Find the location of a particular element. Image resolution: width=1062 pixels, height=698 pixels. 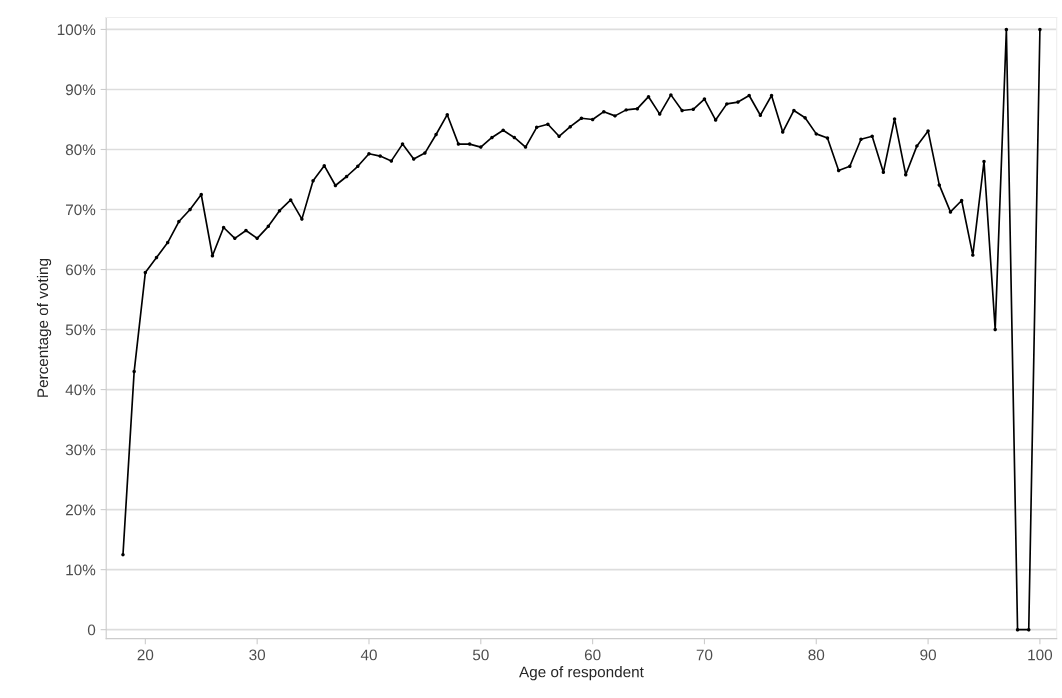

x-tick-label: 70 is located at coordinates (704, 655).